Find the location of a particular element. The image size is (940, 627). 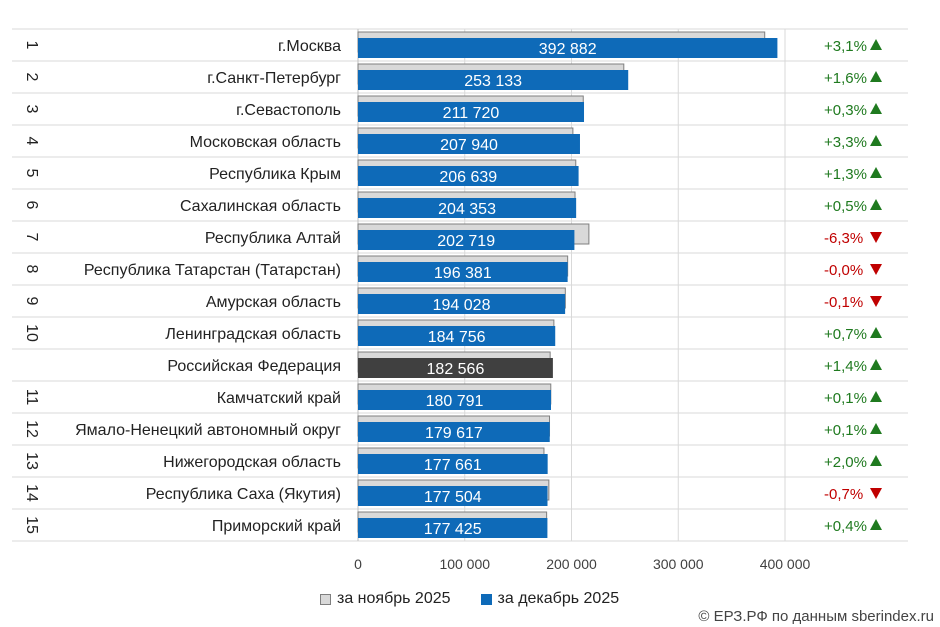

legend-item-november: за ноябрь 2025 is located at coordinates (385, 599).